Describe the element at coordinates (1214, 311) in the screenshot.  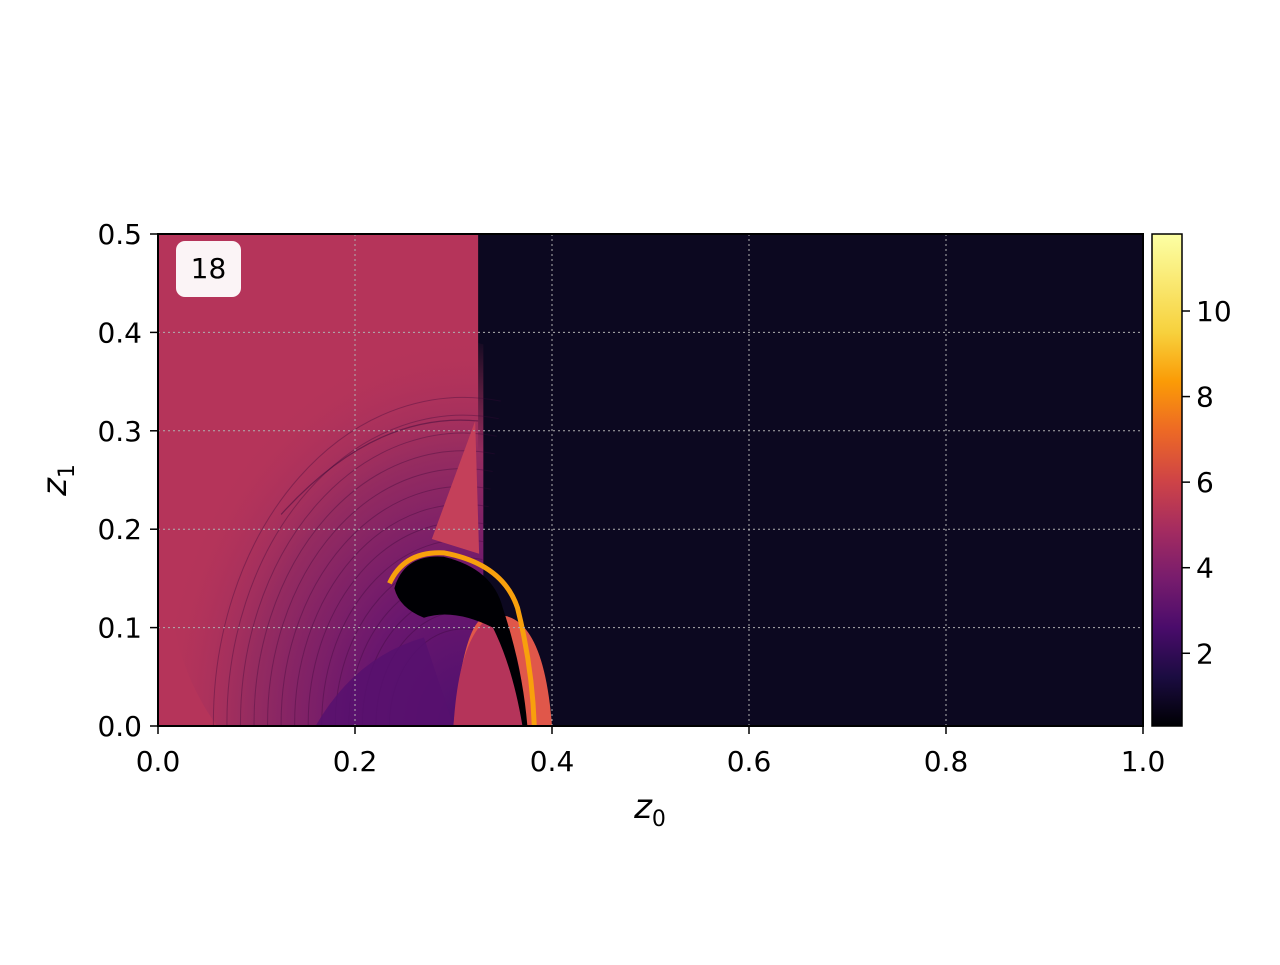
I see `colorbar-tick-label: 10` at that location.